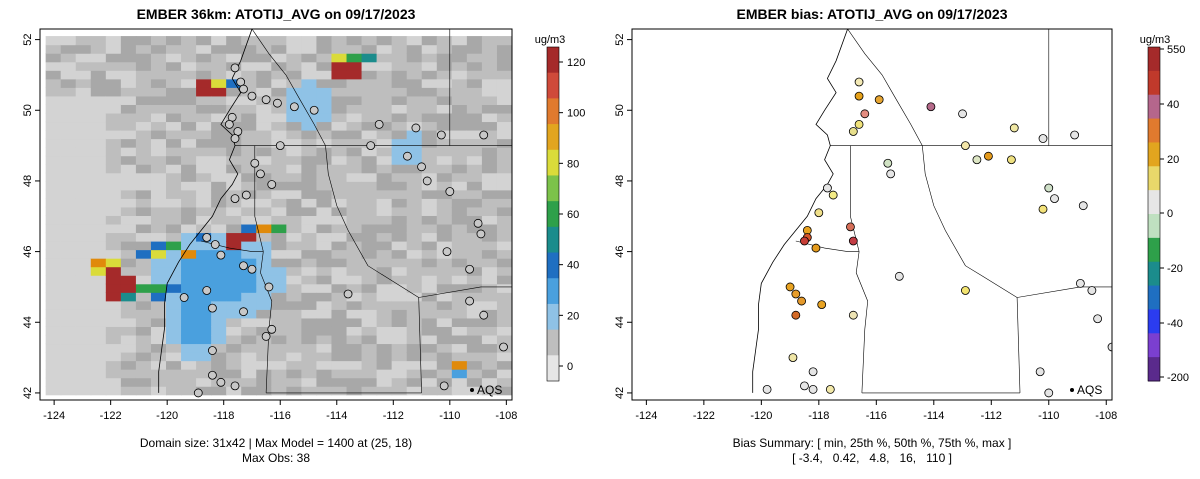 The height and width of the screenshot is (479, 1200). Describe the element at coordinates (489, 390) in the screenshot. I see `left-aqs-label: AQS` at that location.